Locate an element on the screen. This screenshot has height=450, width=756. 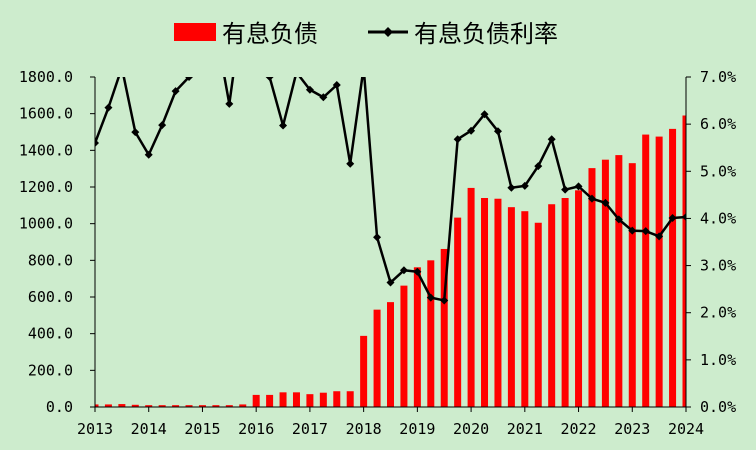
legend-bar-label: 有息负债 is located at coordinates (270, 34).